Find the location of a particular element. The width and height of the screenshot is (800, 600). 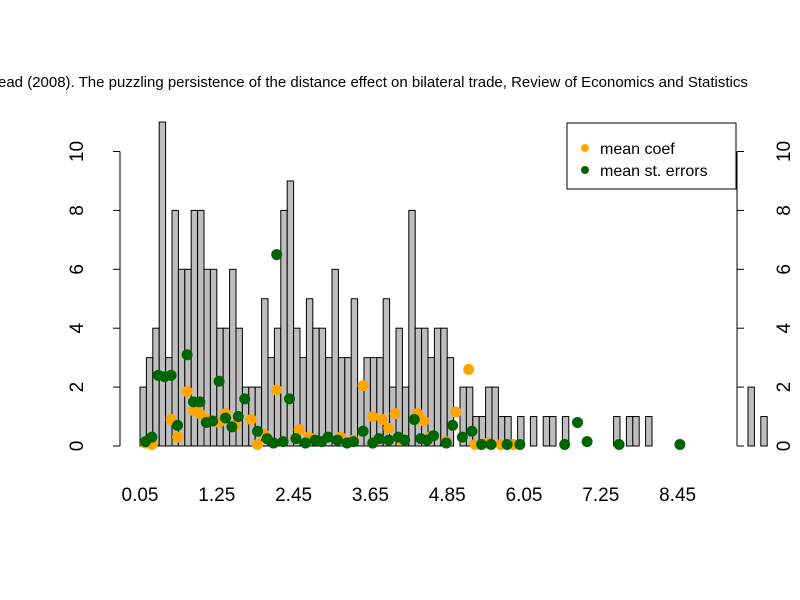

x-tick-label: 7.25 is located at coordinates (600, 495).